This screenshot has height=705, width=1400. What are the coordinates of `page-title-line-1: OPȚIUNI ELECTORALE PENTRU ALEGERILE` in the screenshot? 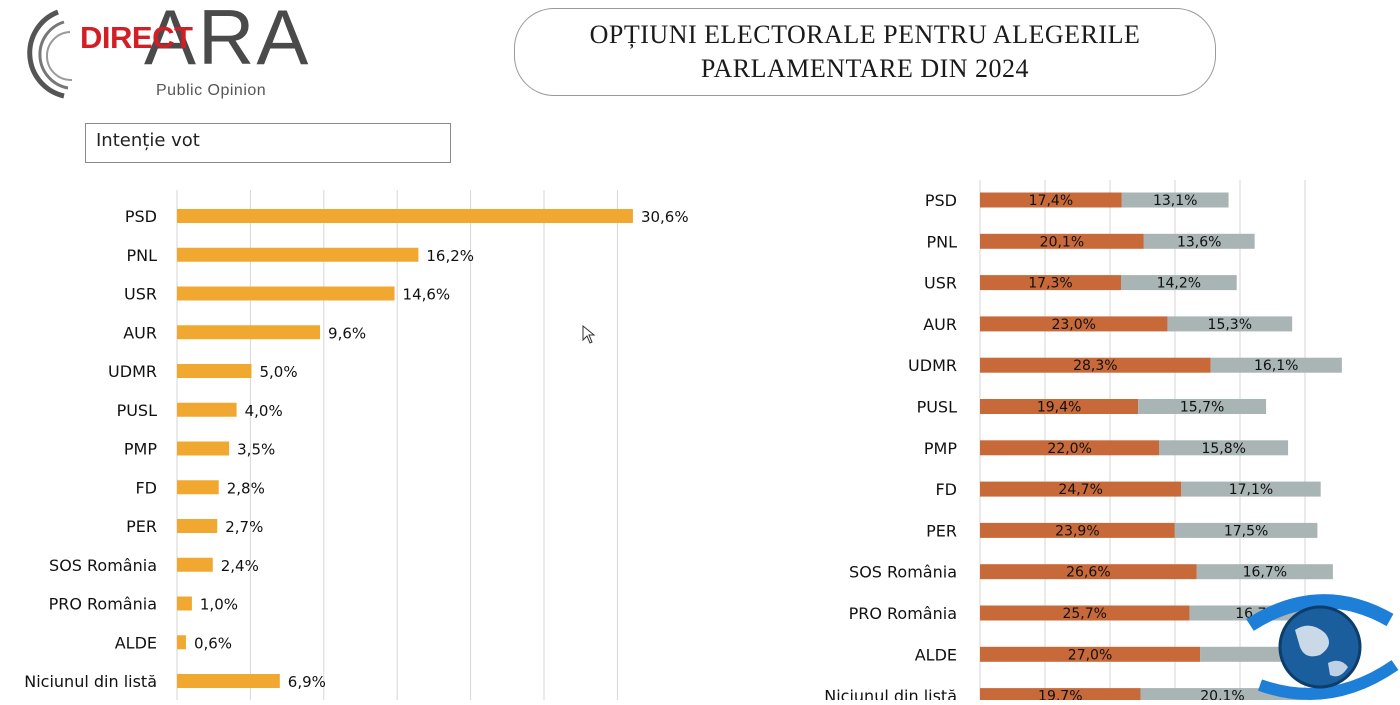 It's located at (865, 35).